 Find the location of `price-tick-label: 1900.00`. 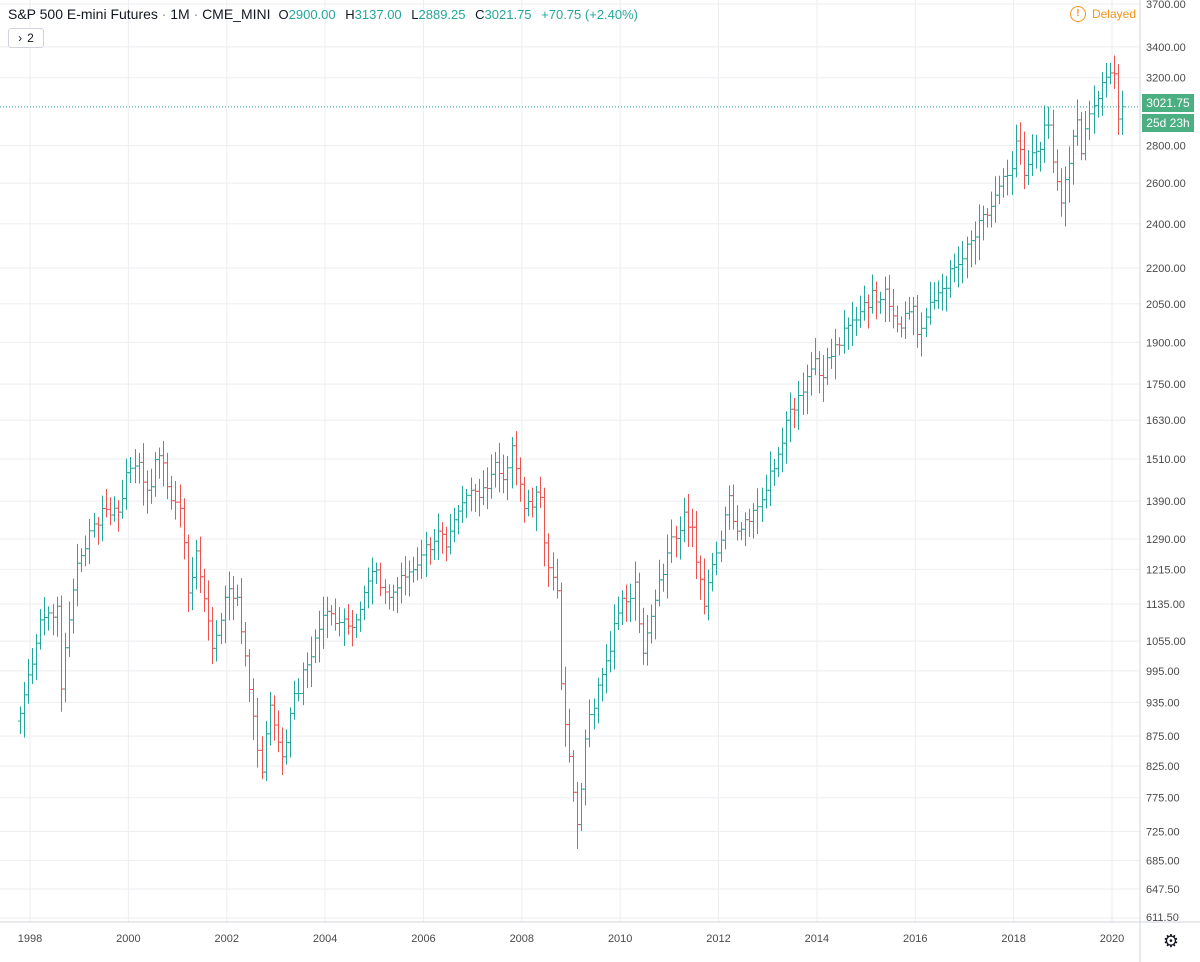

price-tick-label: 1900.00 is located at coordinates (1166, 343).